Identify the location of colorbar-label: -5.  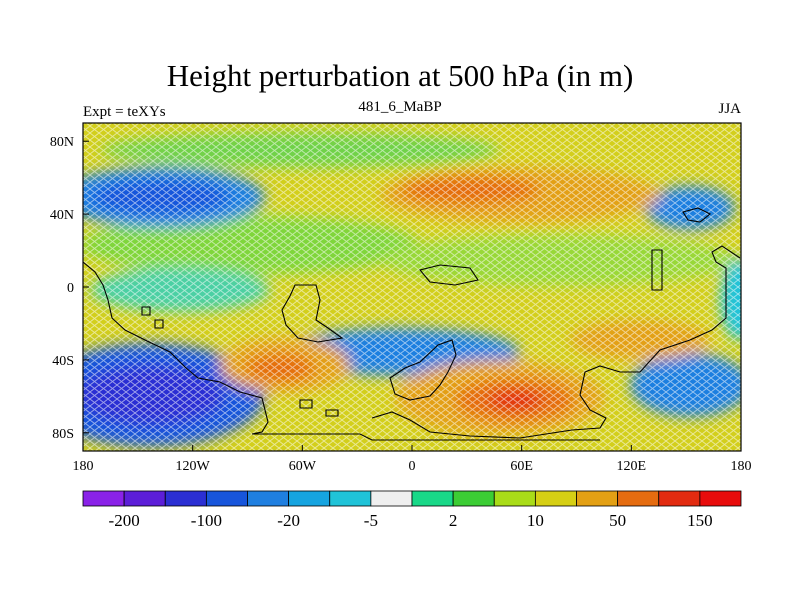
(371, 520).